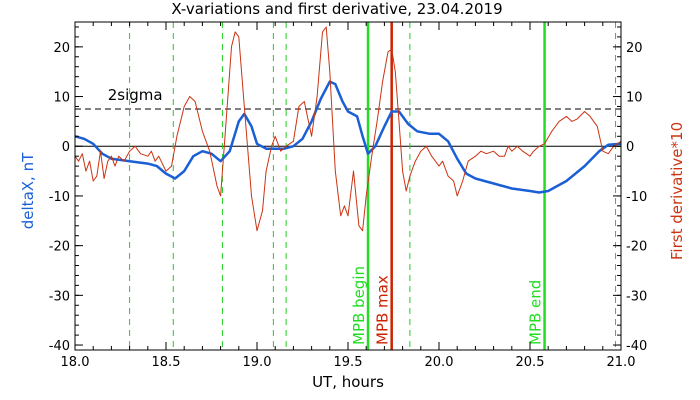  What do you see at coordinates (359, 305) in the screenshot?
I see `event-label: MPB begin` at bounding box center [359, 305].